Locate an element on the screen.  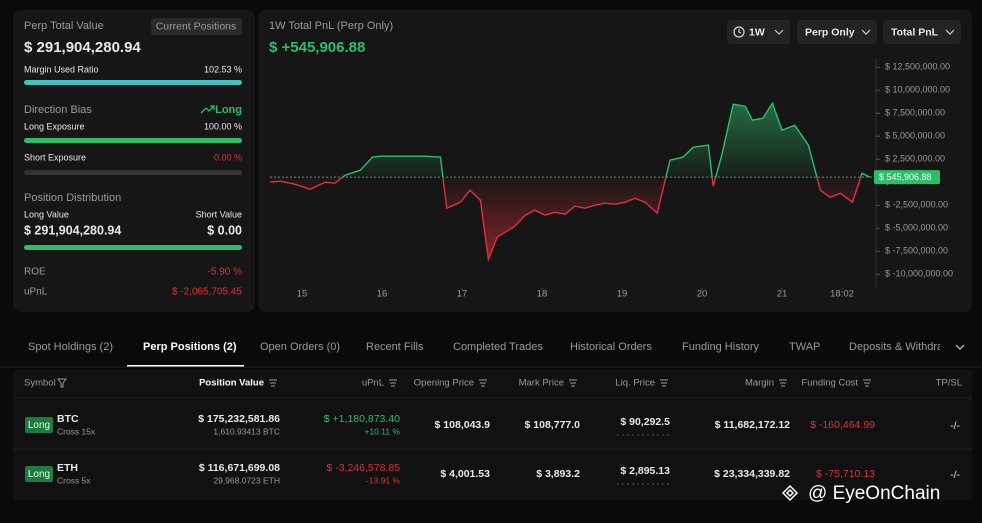
column-header: TP/SL is located at coordinates (949, 383).